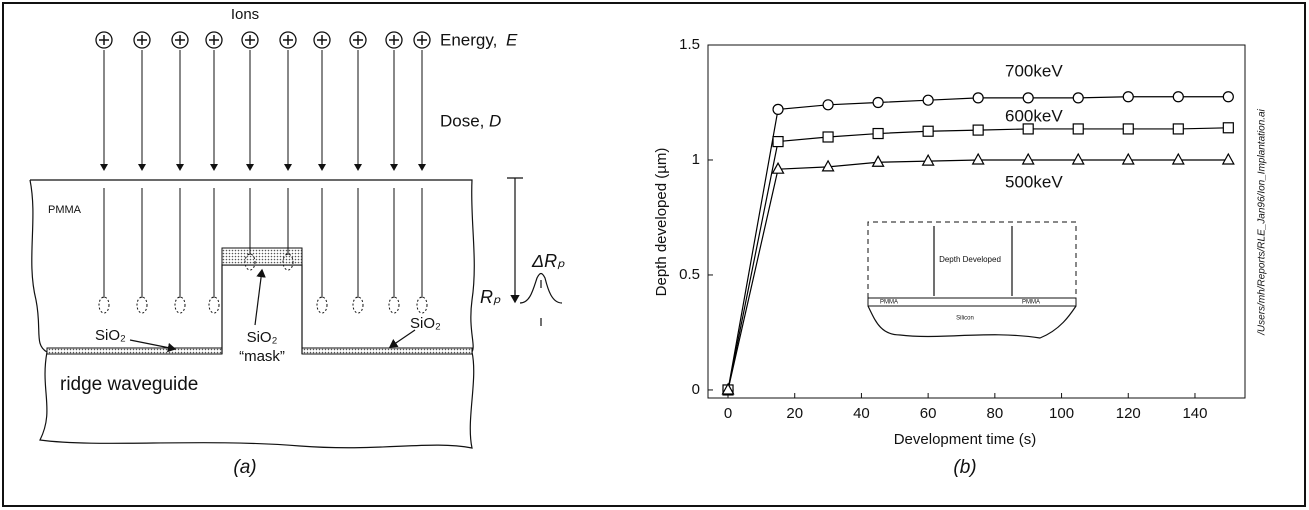 The height and width of the screenshot is (510, 1309). What do you see at coordinates (861, 413) in the screenshot?
I see `x-tick-label: 40` at bounding box center [861, 413].